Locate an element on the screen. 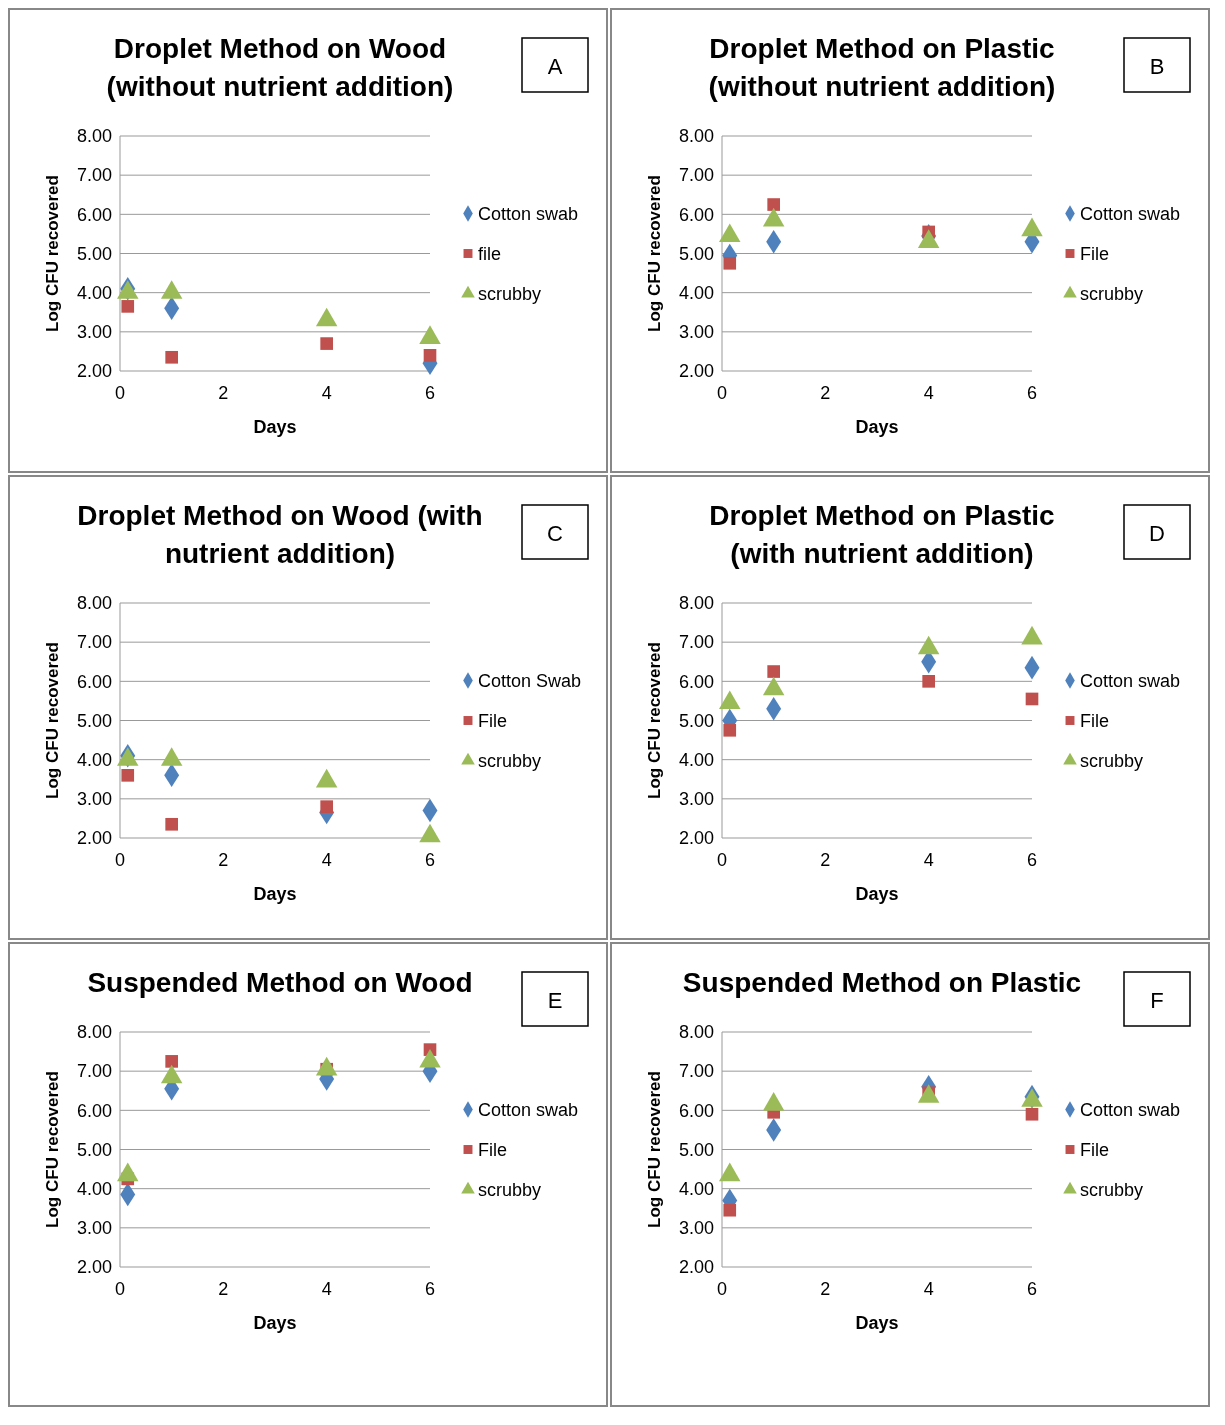 This screenshot has height=1425, width=1225. legend-label: Cotton Swab is located at coordinates (530, 680).